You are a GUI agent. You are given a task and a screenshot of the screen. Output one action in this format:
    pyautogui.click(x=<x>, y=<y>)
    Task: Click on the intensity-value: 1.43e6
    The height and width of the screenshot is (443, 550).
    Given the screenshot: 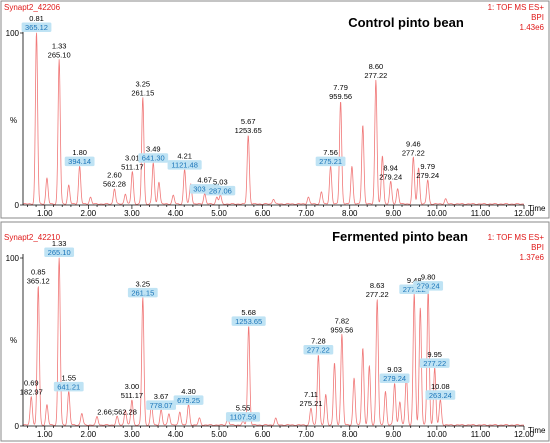 What is the action you would take?
    pyautogui.click(x=532, y=27)
    